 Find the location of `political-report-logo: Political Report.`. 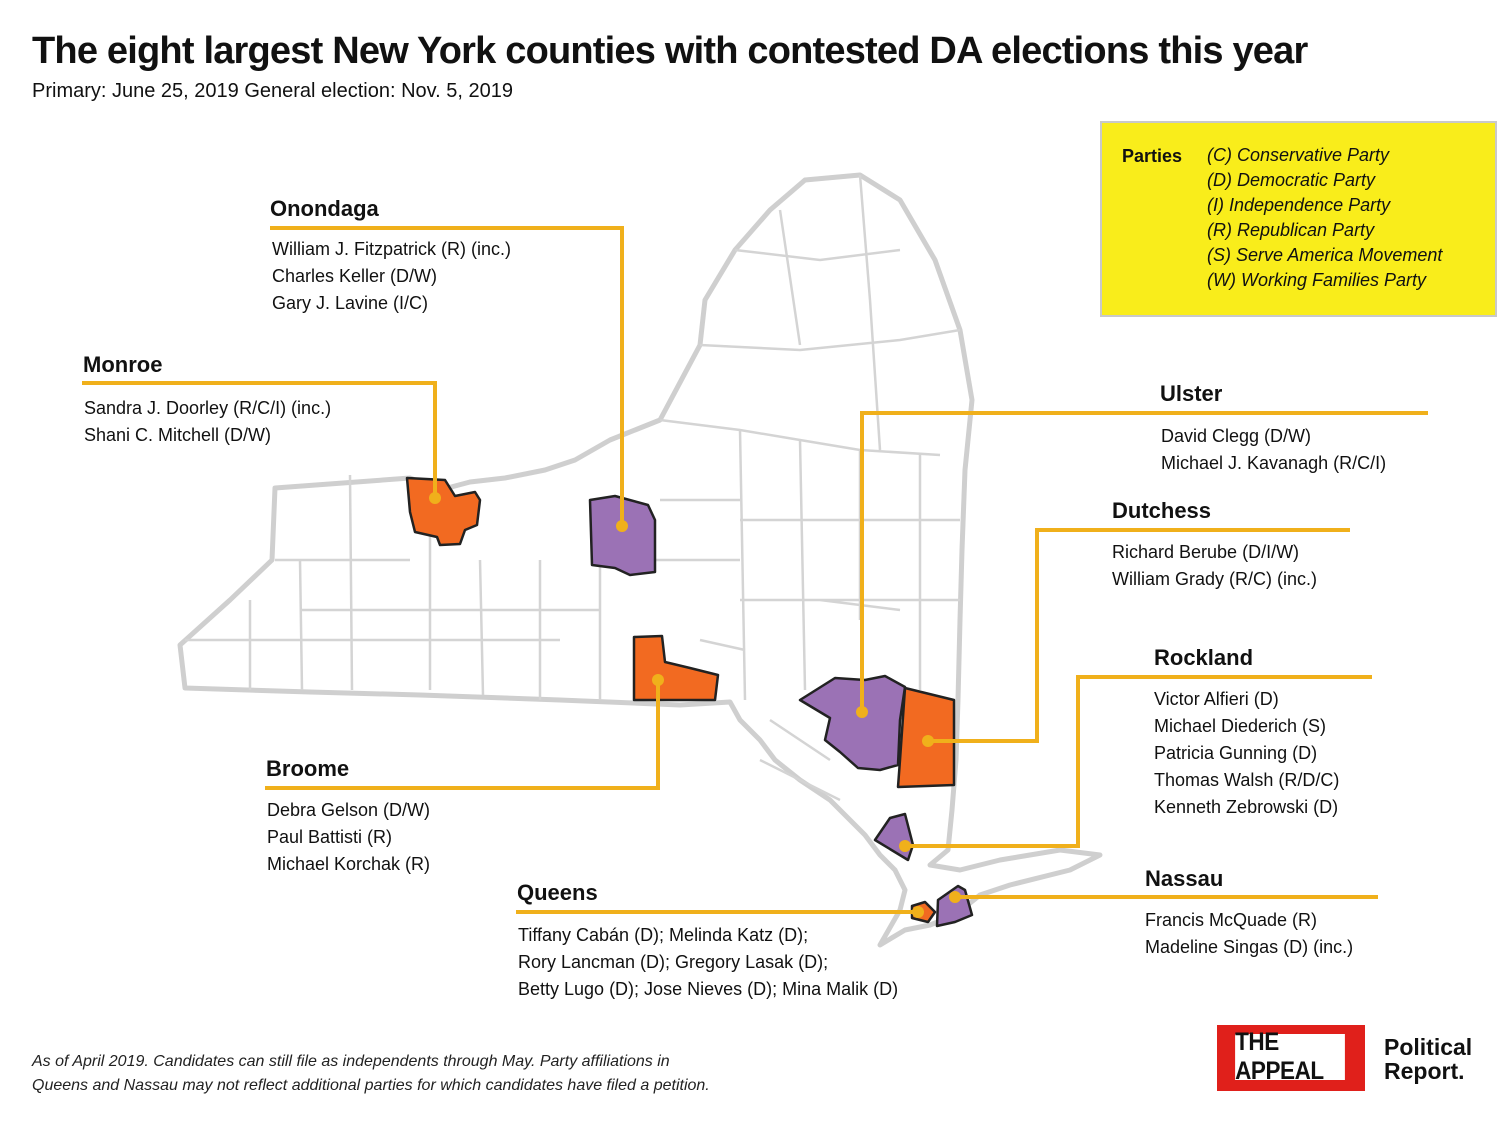

political-report-logo: Political Report. is located at coordinates (1428, 1059).